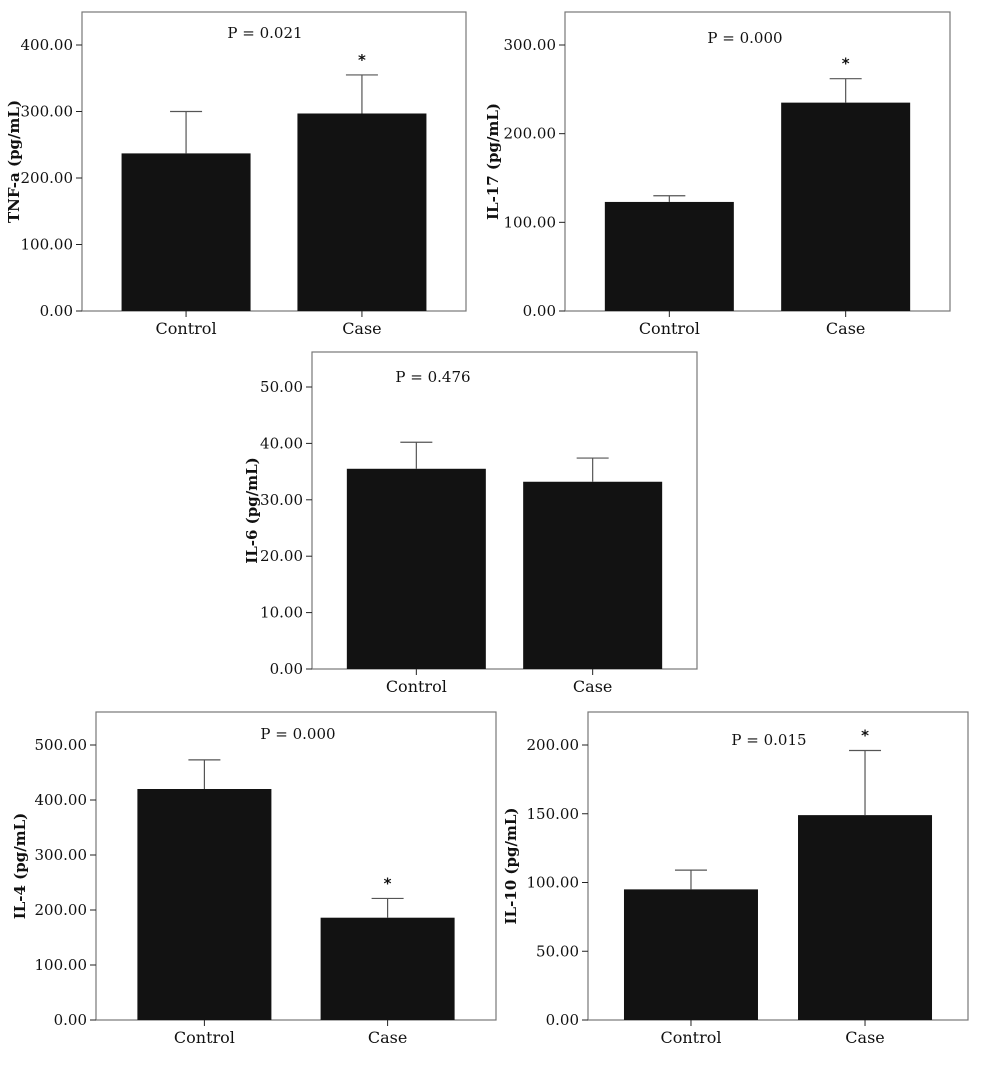 The height and width of the screenshot is (1070, 1000). What do you see at coordinates (553, 814) in the screenshot?
I see `y-tick-label: 150.00` at bounding box center [553, 814].